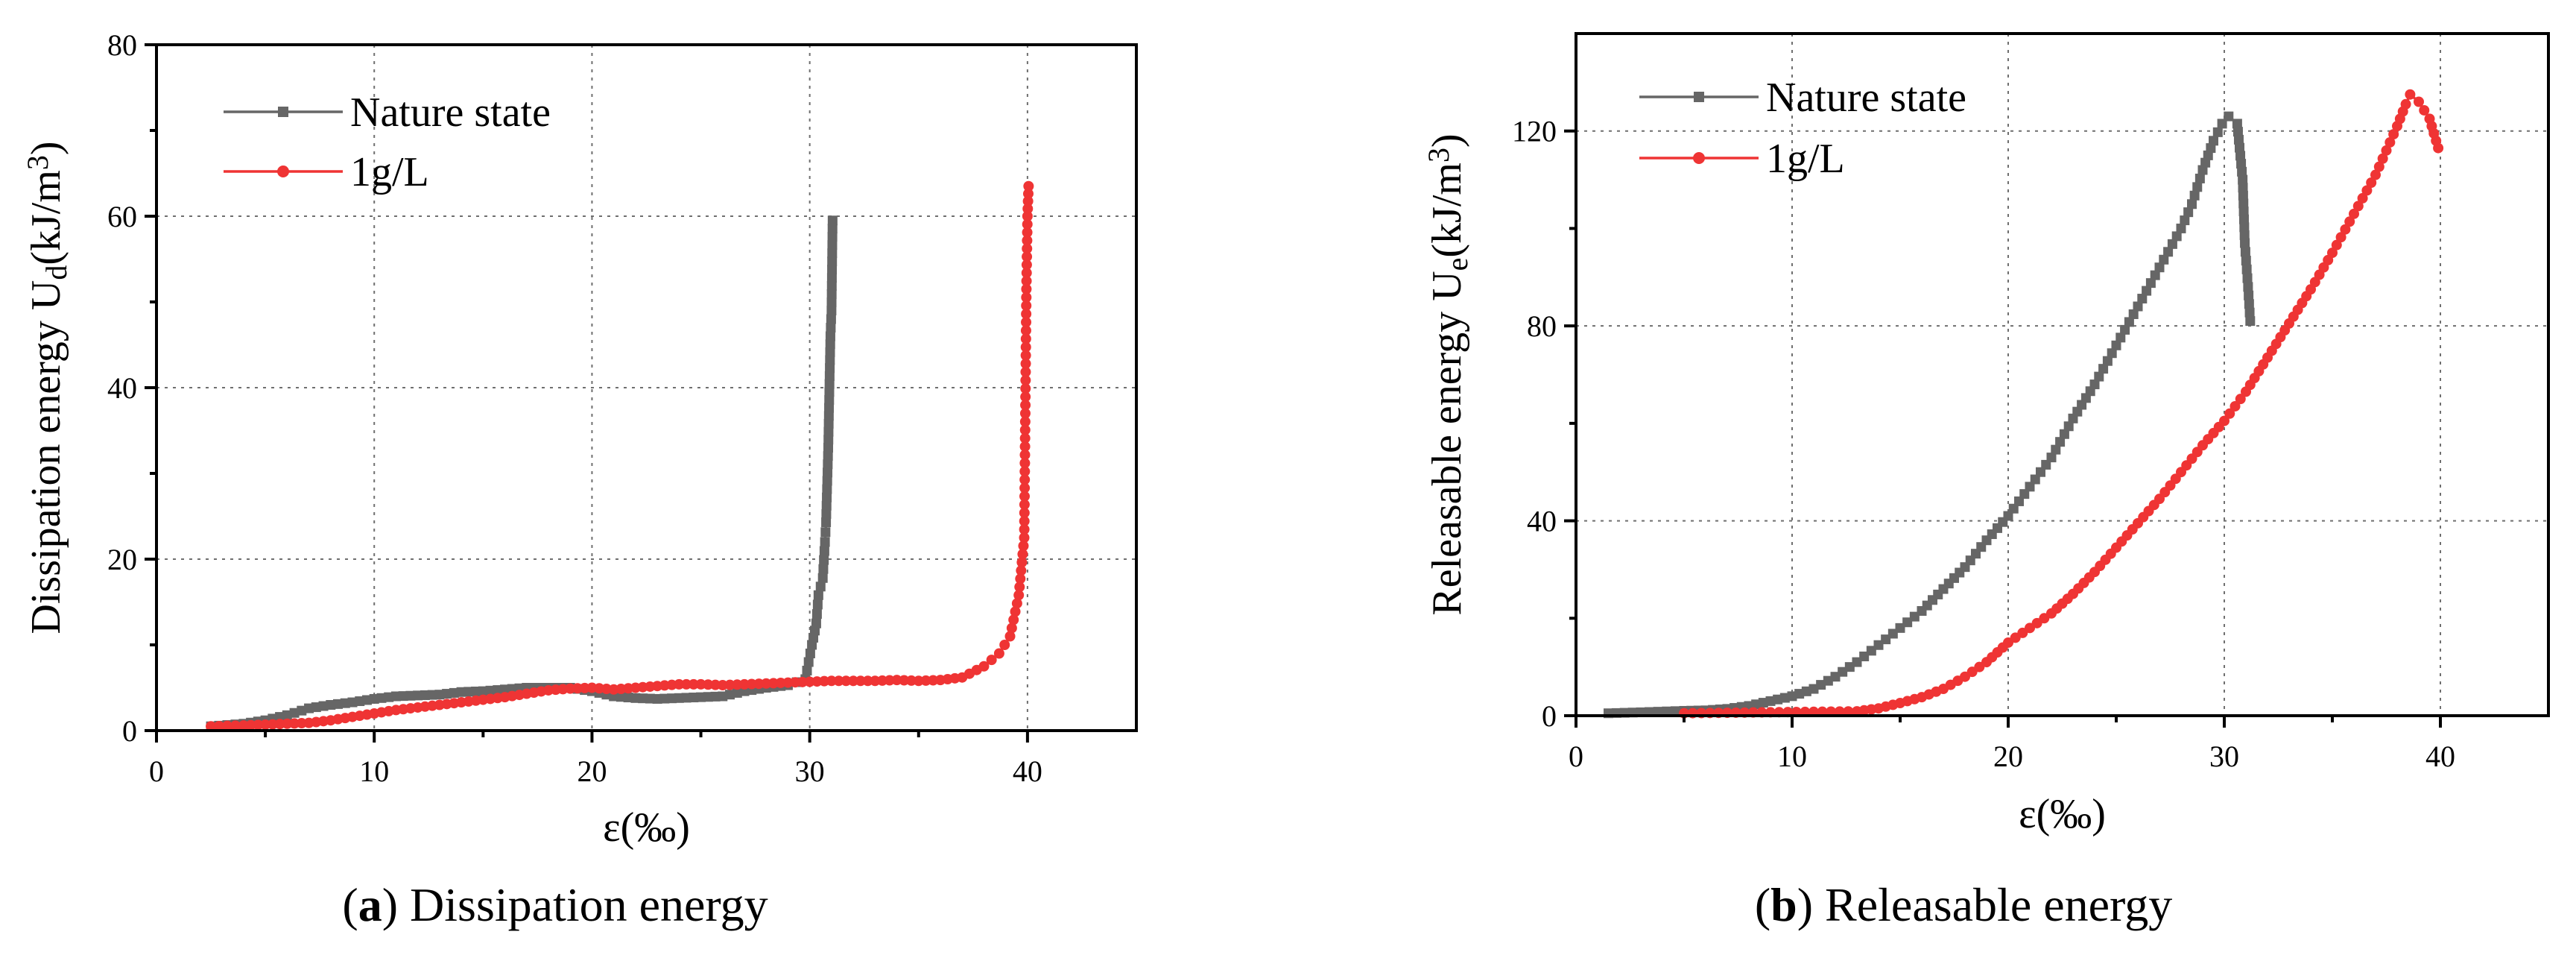 The height and width of the screenshot is (958, 2576). Describe the element at coordinates (1998, 904) in the screenshot. I see `panel-b-caption-text: Releasable energy` at that location.